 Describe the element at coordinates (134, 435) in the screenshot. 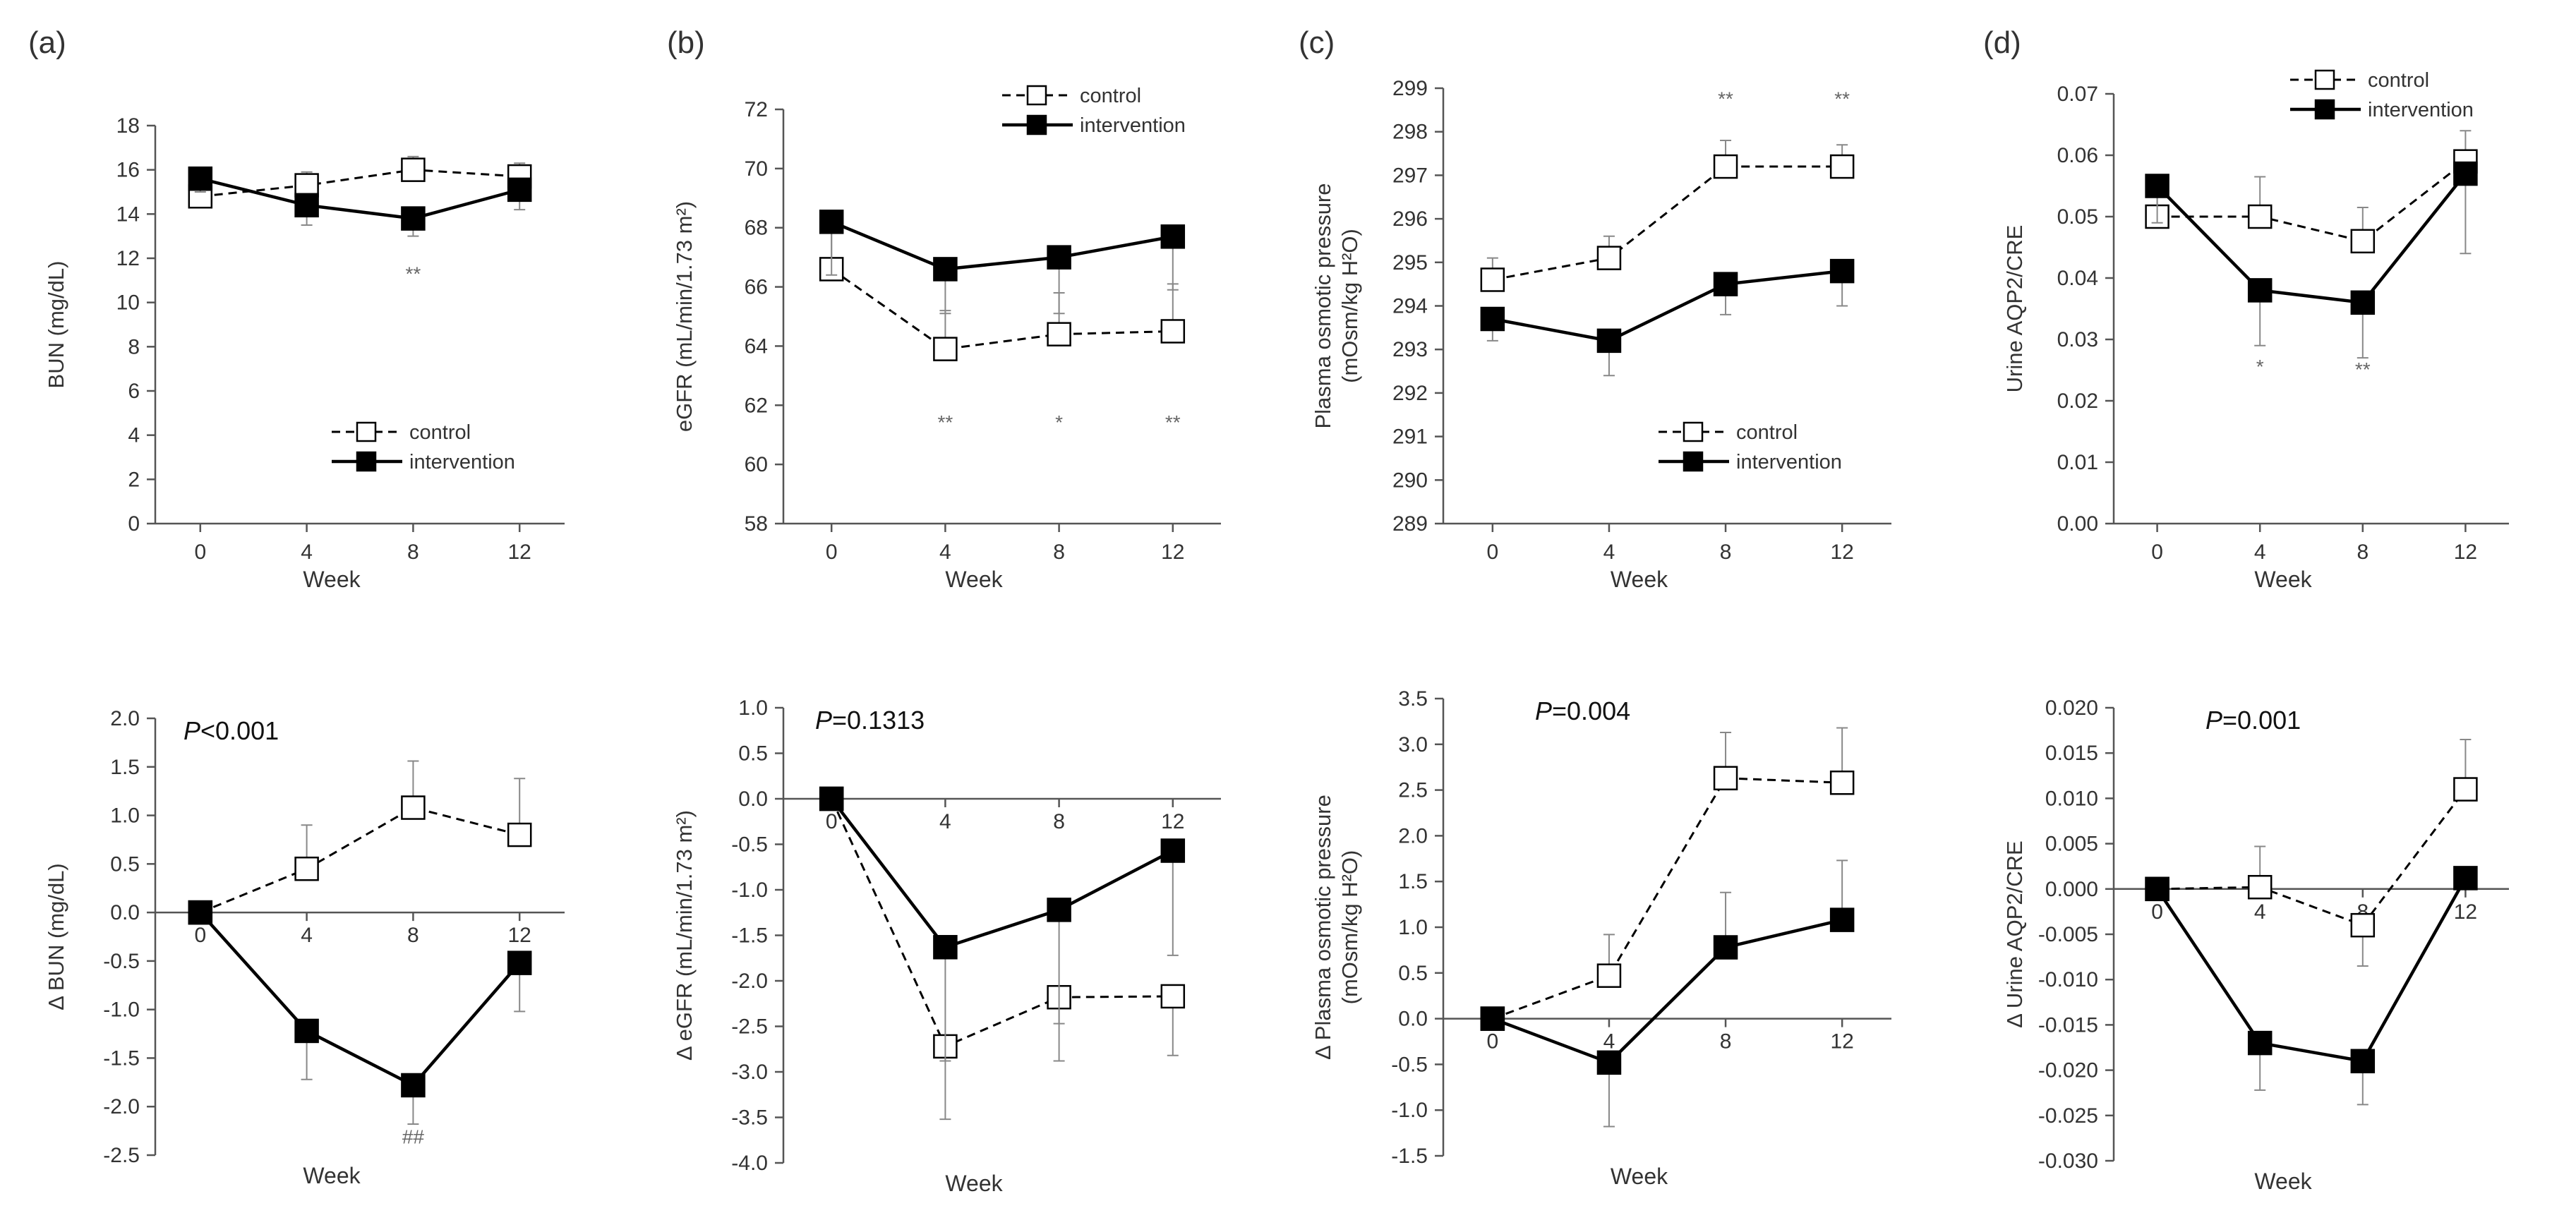

I see `y-tick-label: 4` at that location.